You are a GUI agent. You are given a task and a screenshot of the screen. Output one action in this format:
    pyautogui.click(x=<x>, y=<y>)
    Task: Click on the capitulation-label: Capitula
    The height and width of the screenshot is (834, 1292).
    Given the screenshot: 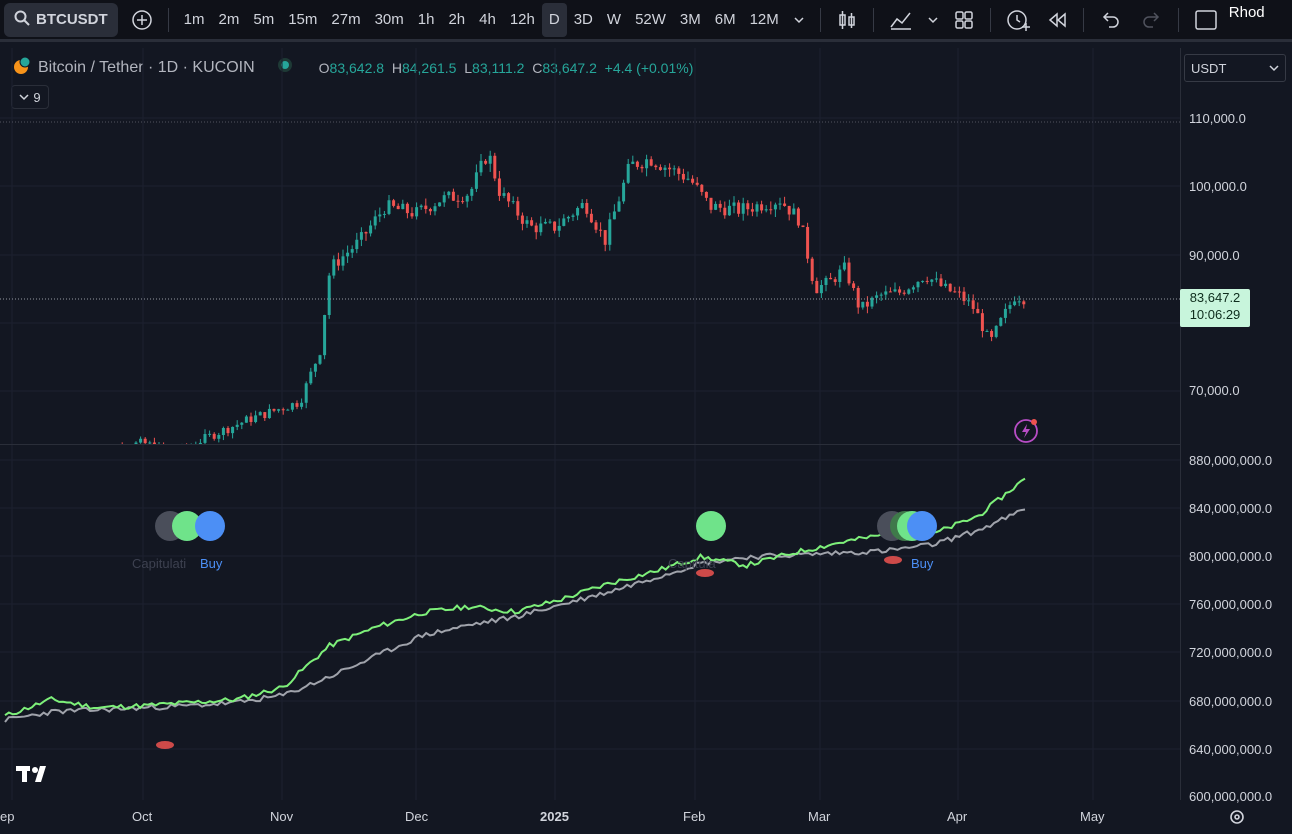 What is the action you would take?
    pyautogui.click(x=692, y=563)
    